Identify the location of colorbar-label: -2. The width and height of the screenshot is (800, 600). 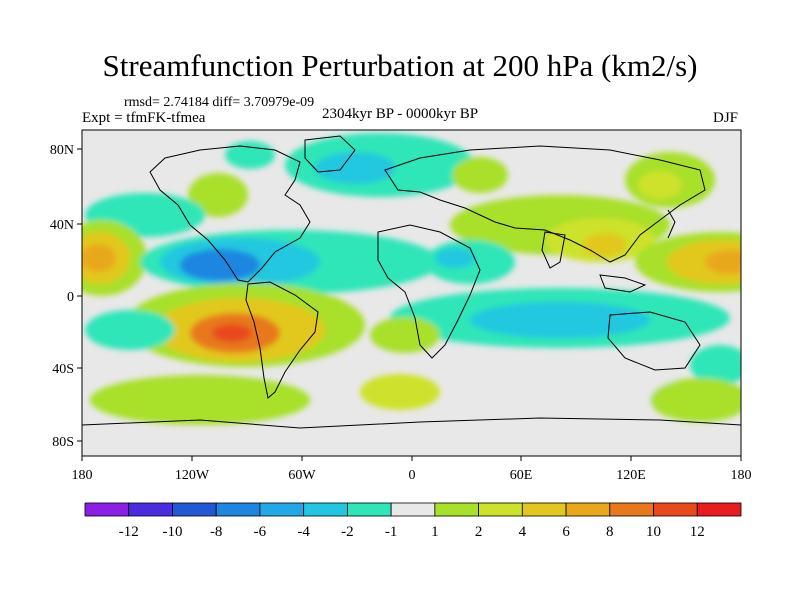
(347, 532).